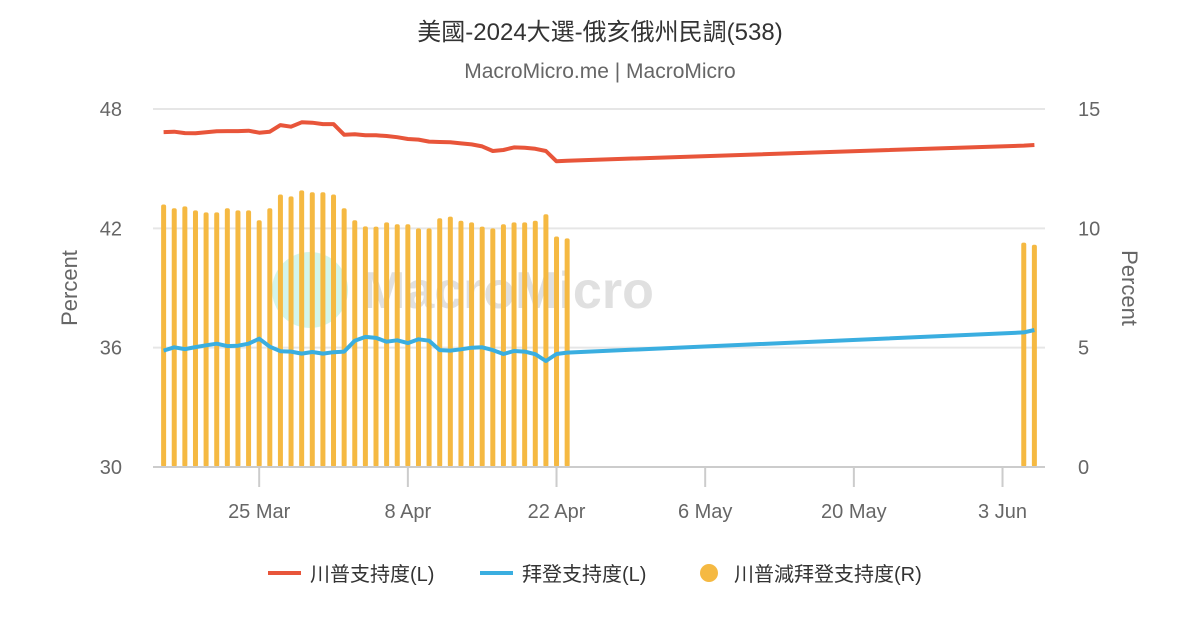 The height and width of the screenshot is (630, 1200). I want to click on legend-item: 川普支持度(L), so click(372, 574).